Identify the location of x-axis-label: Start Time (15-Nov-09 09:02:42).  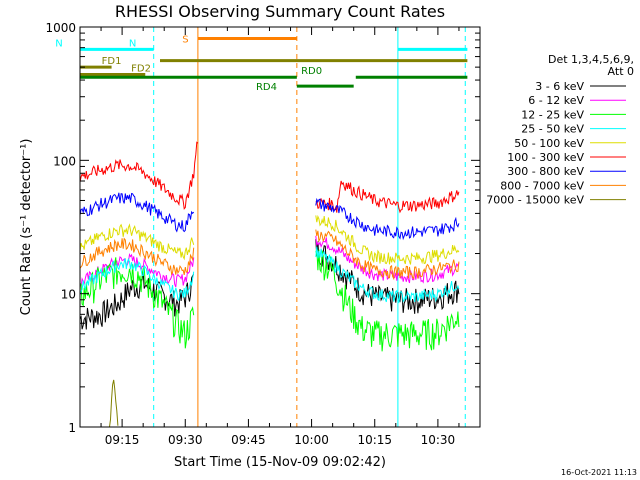
(280, 462).